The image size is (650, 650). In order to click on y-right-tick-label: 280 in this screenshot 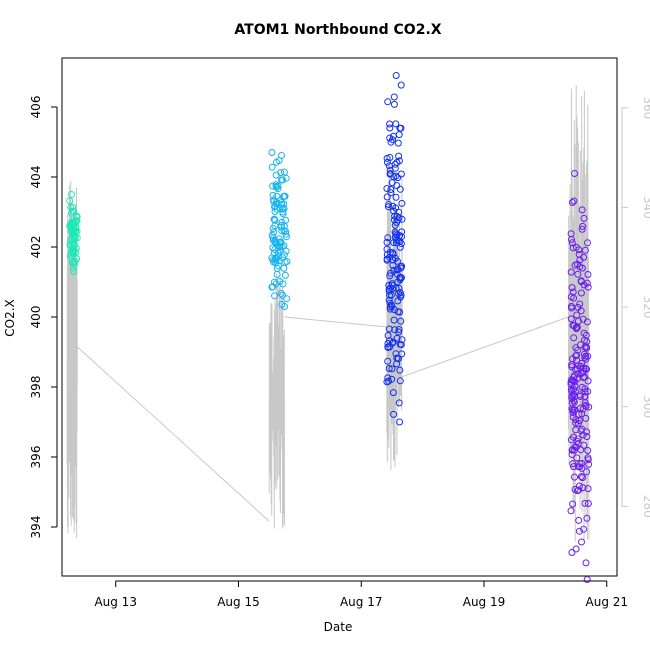, I will do `click(645, 506)`.